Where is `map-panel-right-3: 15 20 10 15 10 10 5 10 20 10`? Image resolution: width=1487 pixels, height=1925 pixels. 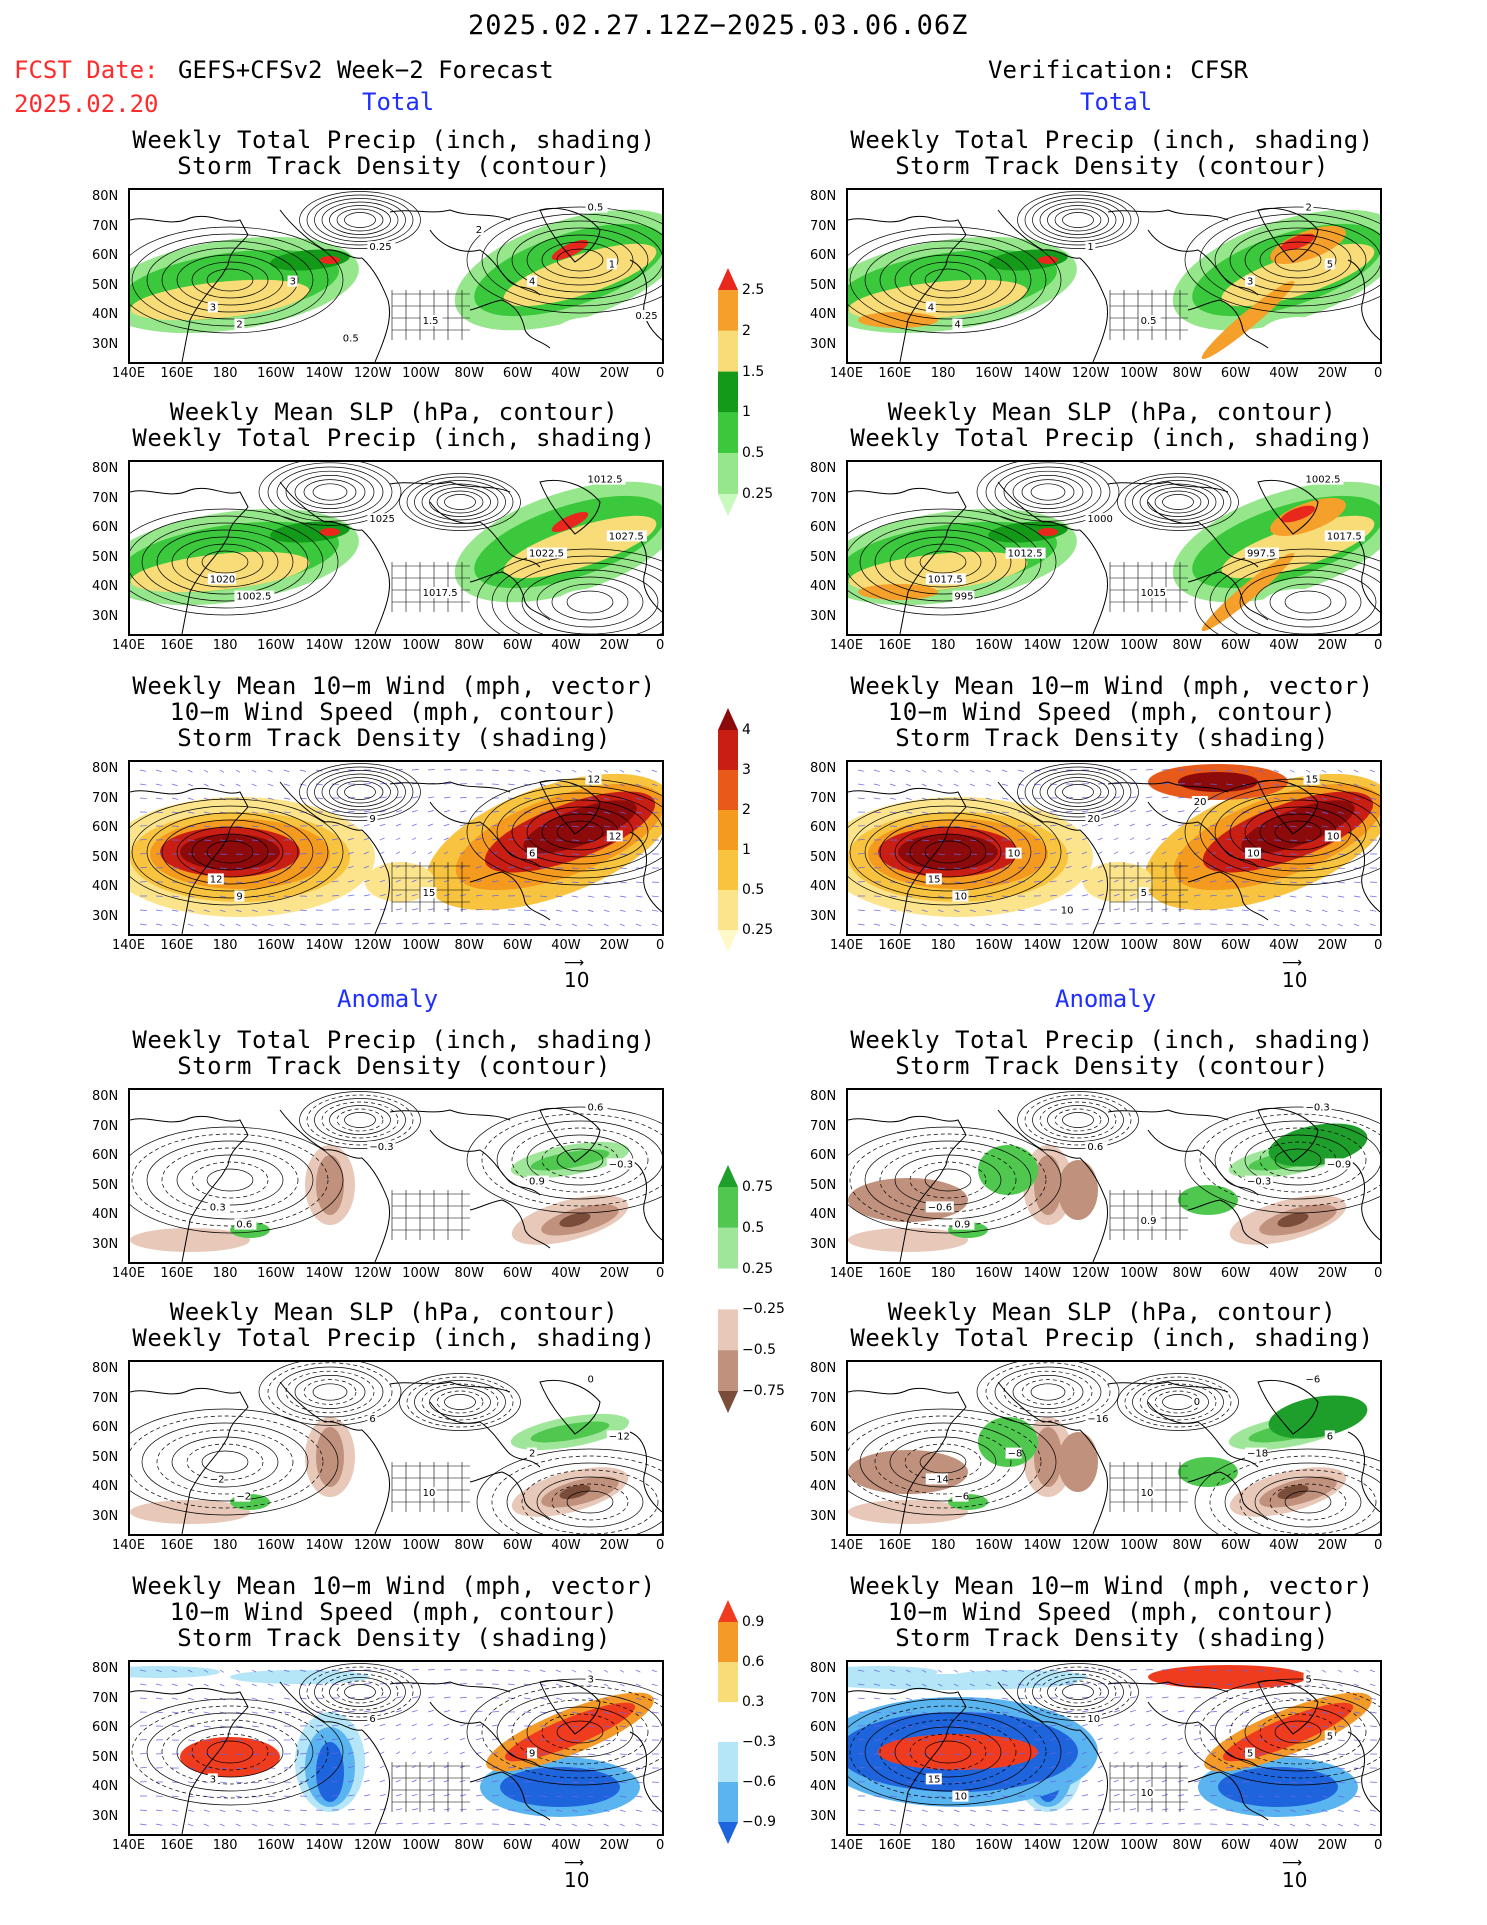 map-panel-right-3: 15 20 10 15 10 10 5 10 20 10 is located at coordinates (1114, 848).